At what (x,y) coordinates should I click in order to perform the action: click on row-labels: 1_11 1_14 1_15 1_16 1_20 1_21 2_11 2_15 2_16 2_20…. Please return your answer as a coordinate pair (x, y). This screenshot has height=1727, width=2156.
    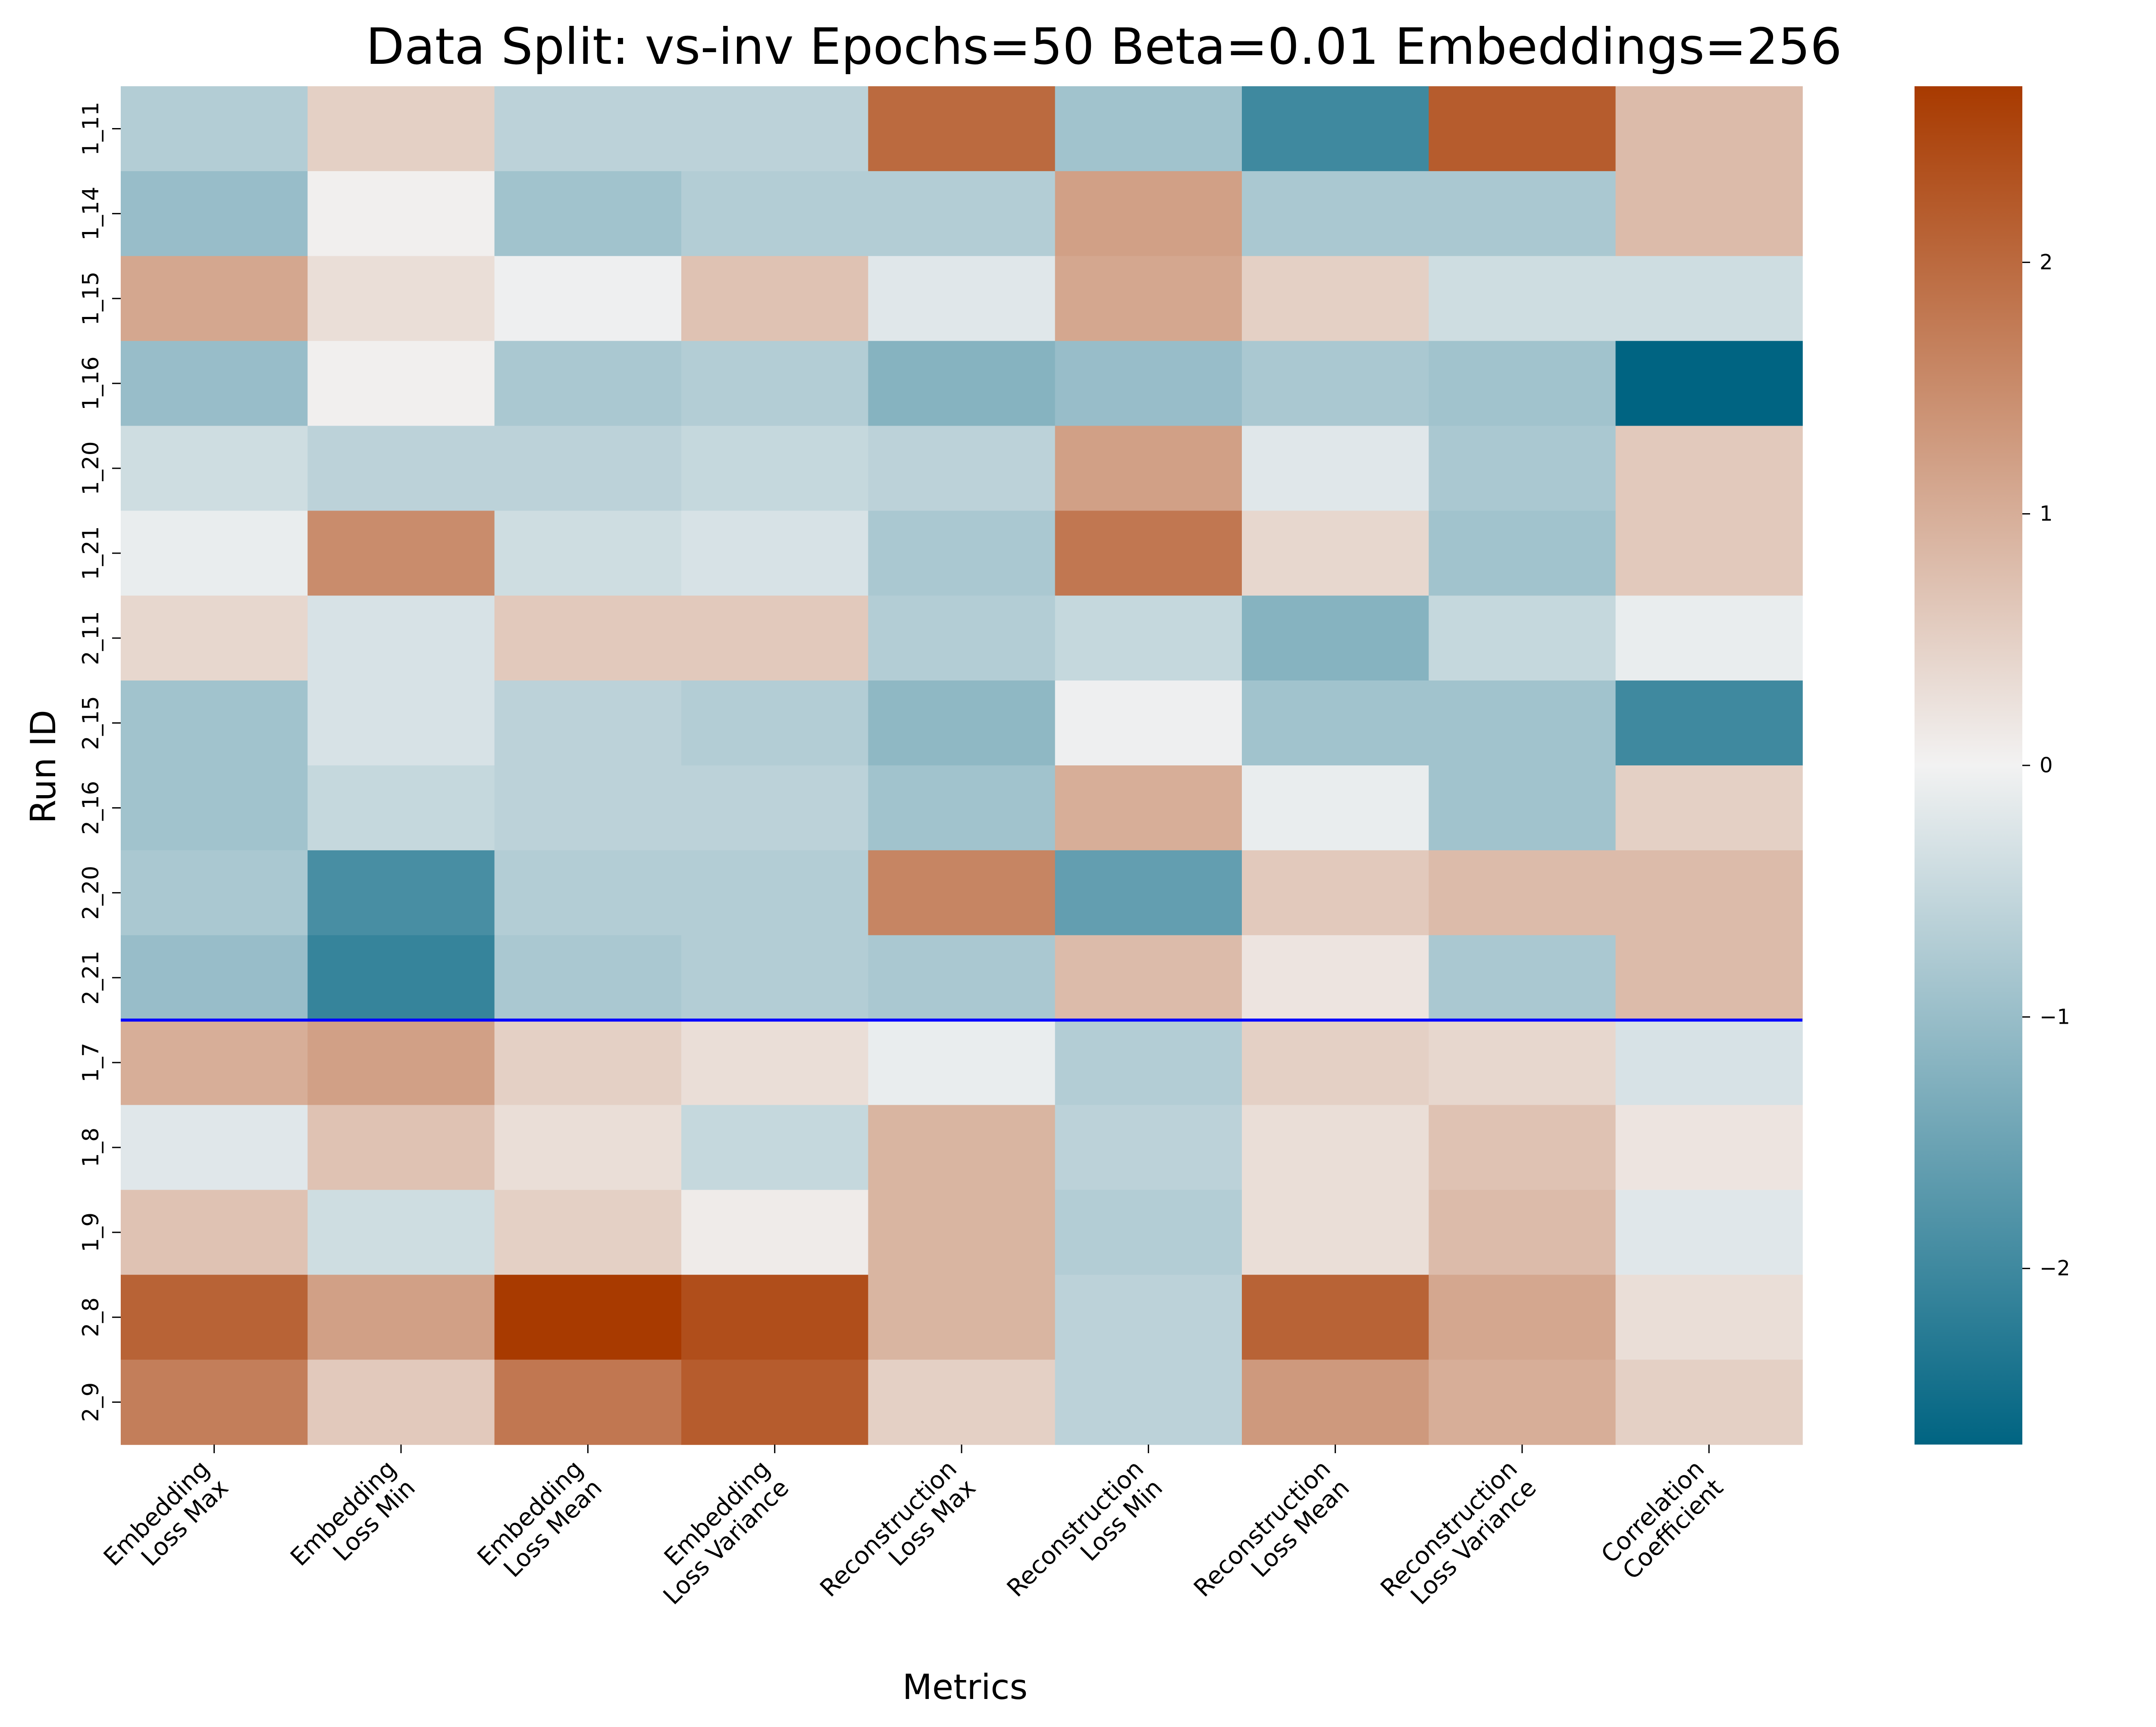
    Looking at the image, I should click on (99, 762).